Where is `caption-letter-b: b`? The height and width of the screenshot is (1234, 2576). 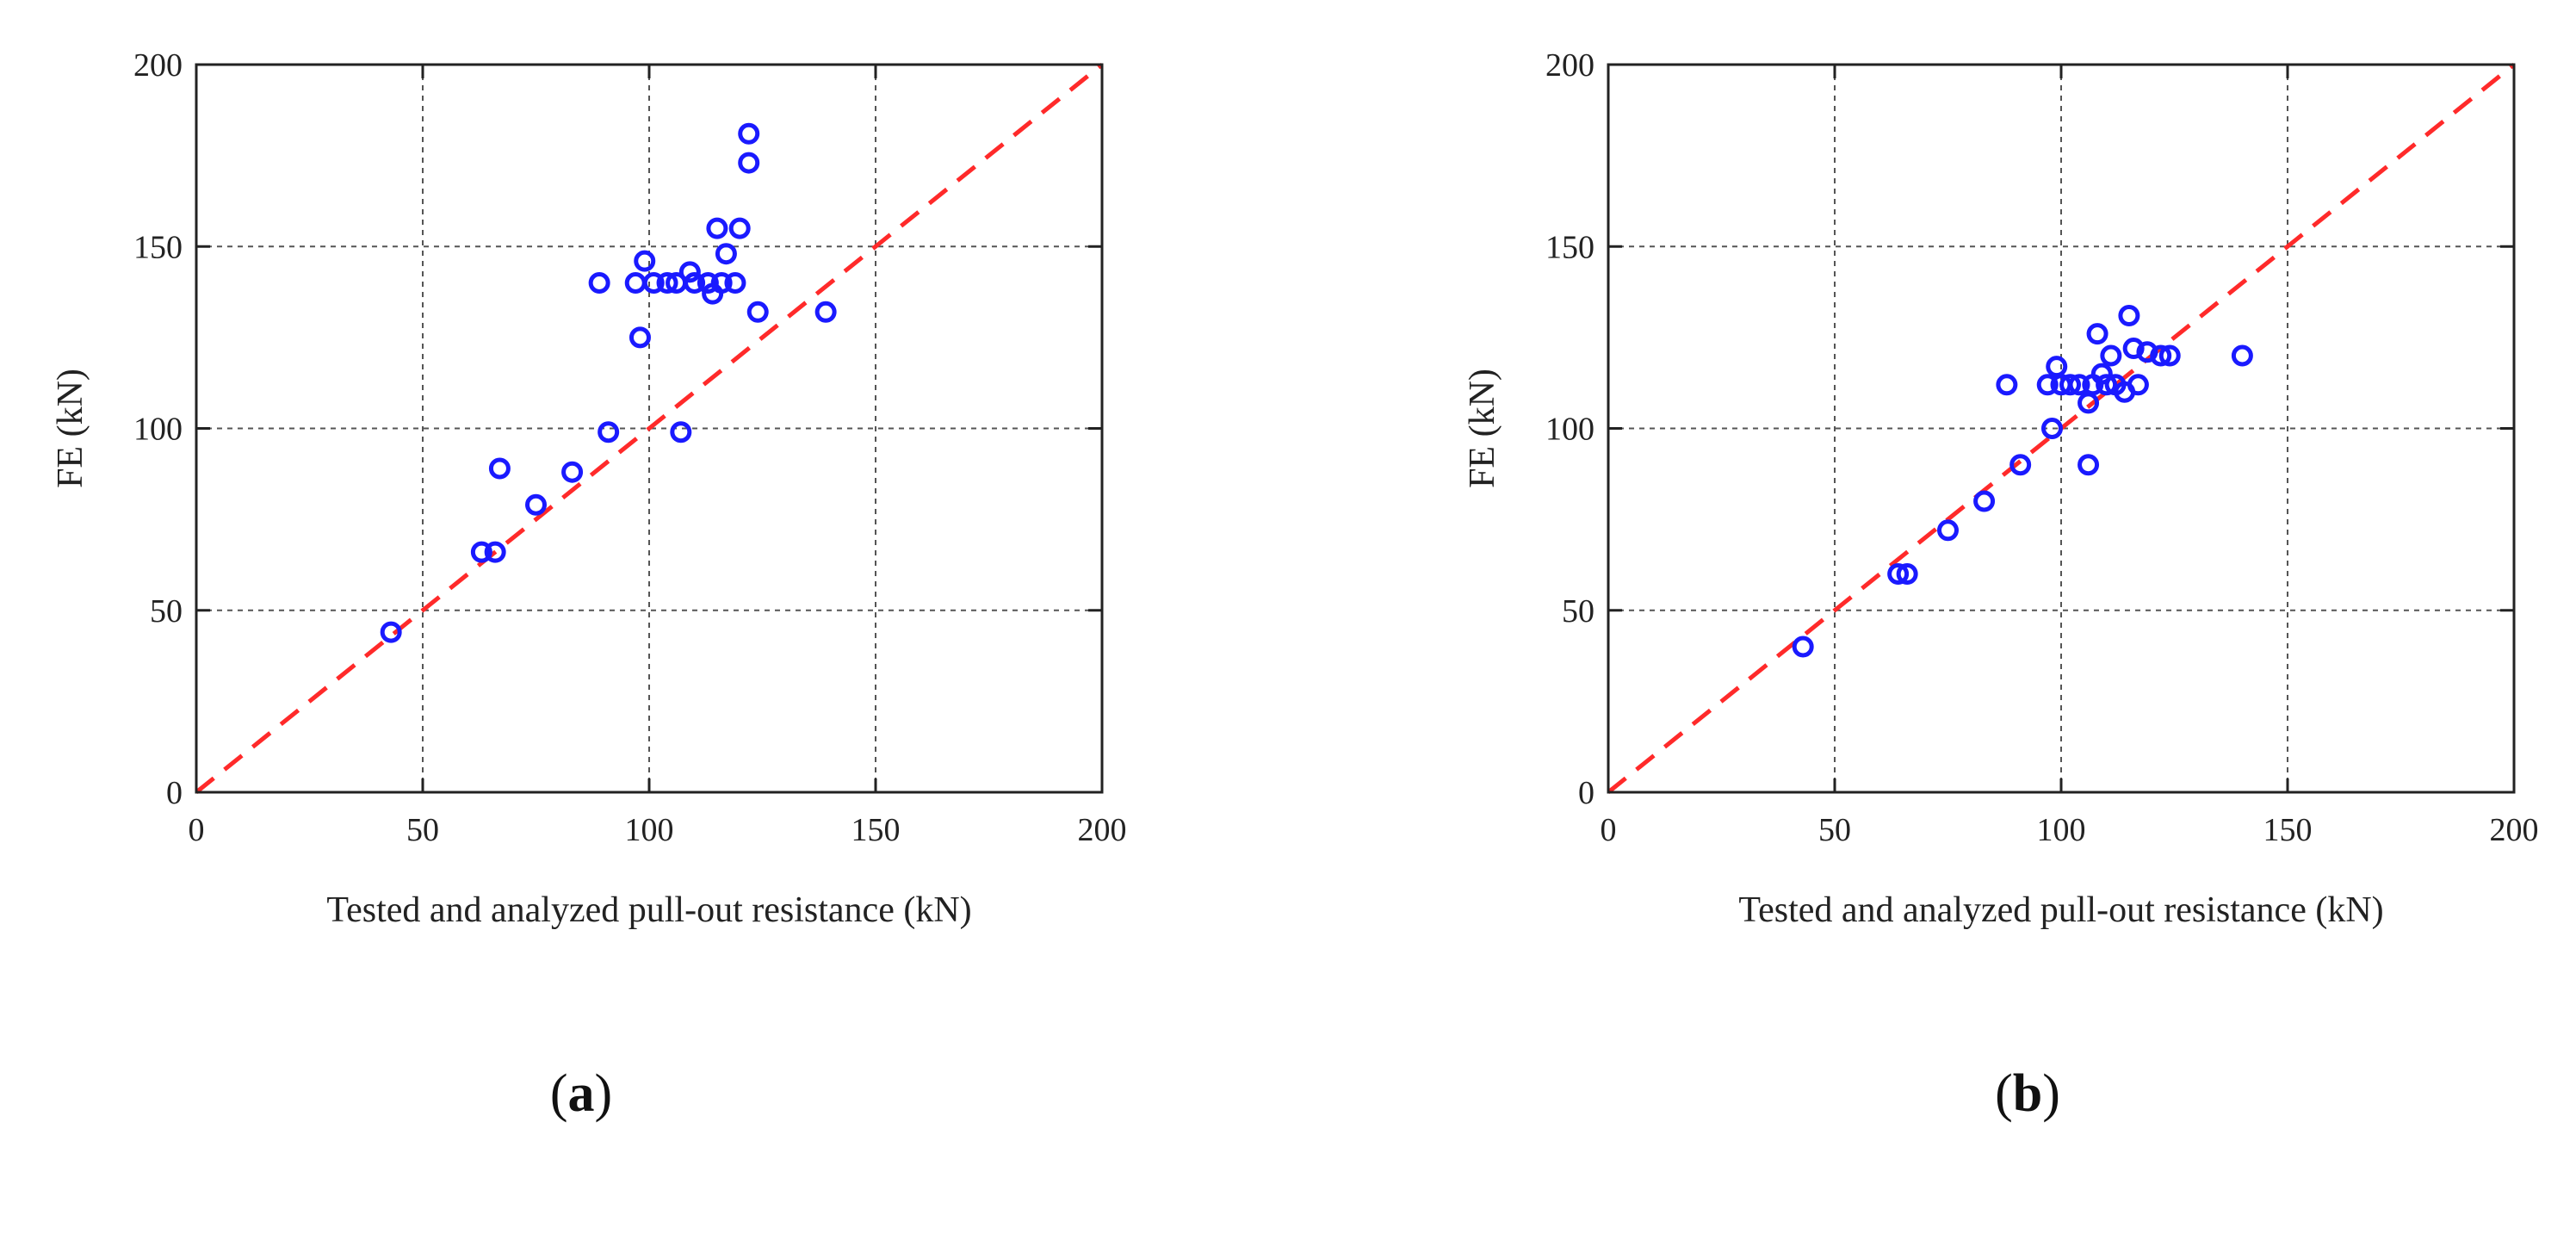
caption-letter-b: b is located at coordinates (2027, 1093).